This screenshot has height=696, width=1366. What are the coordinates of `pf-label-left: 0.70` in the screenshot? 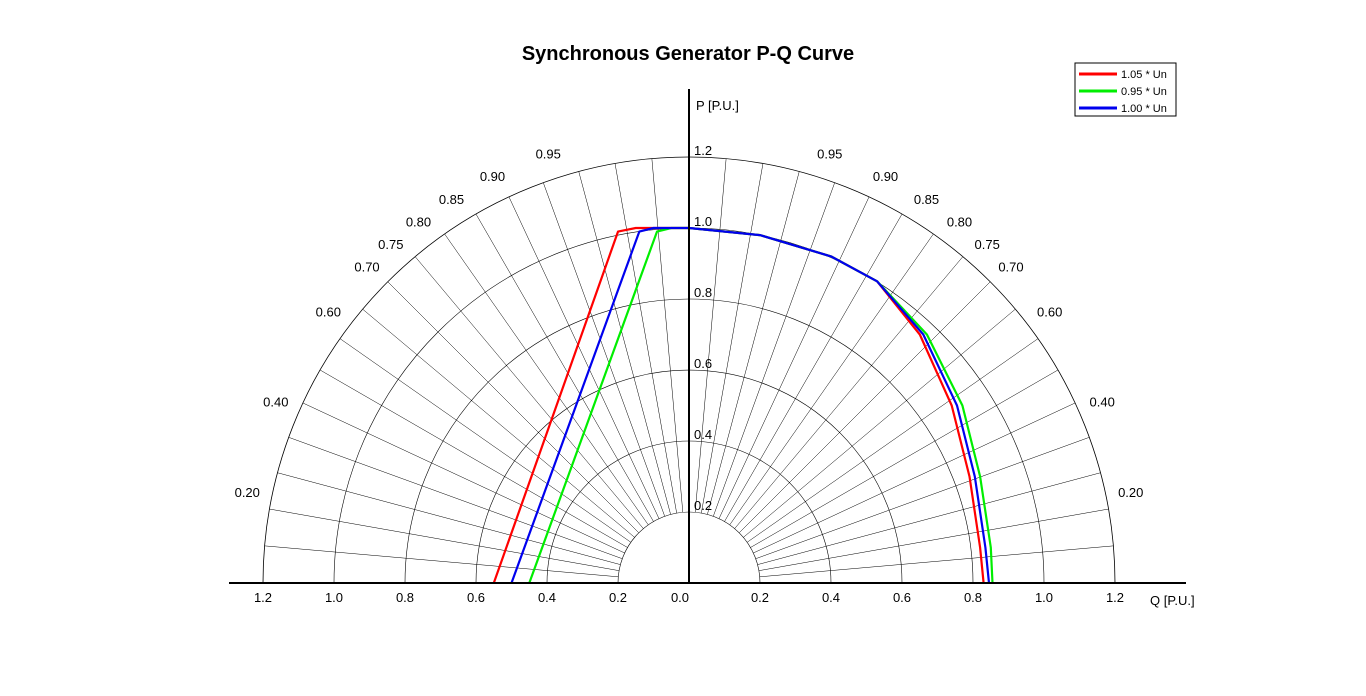 It's located at (366, 266).